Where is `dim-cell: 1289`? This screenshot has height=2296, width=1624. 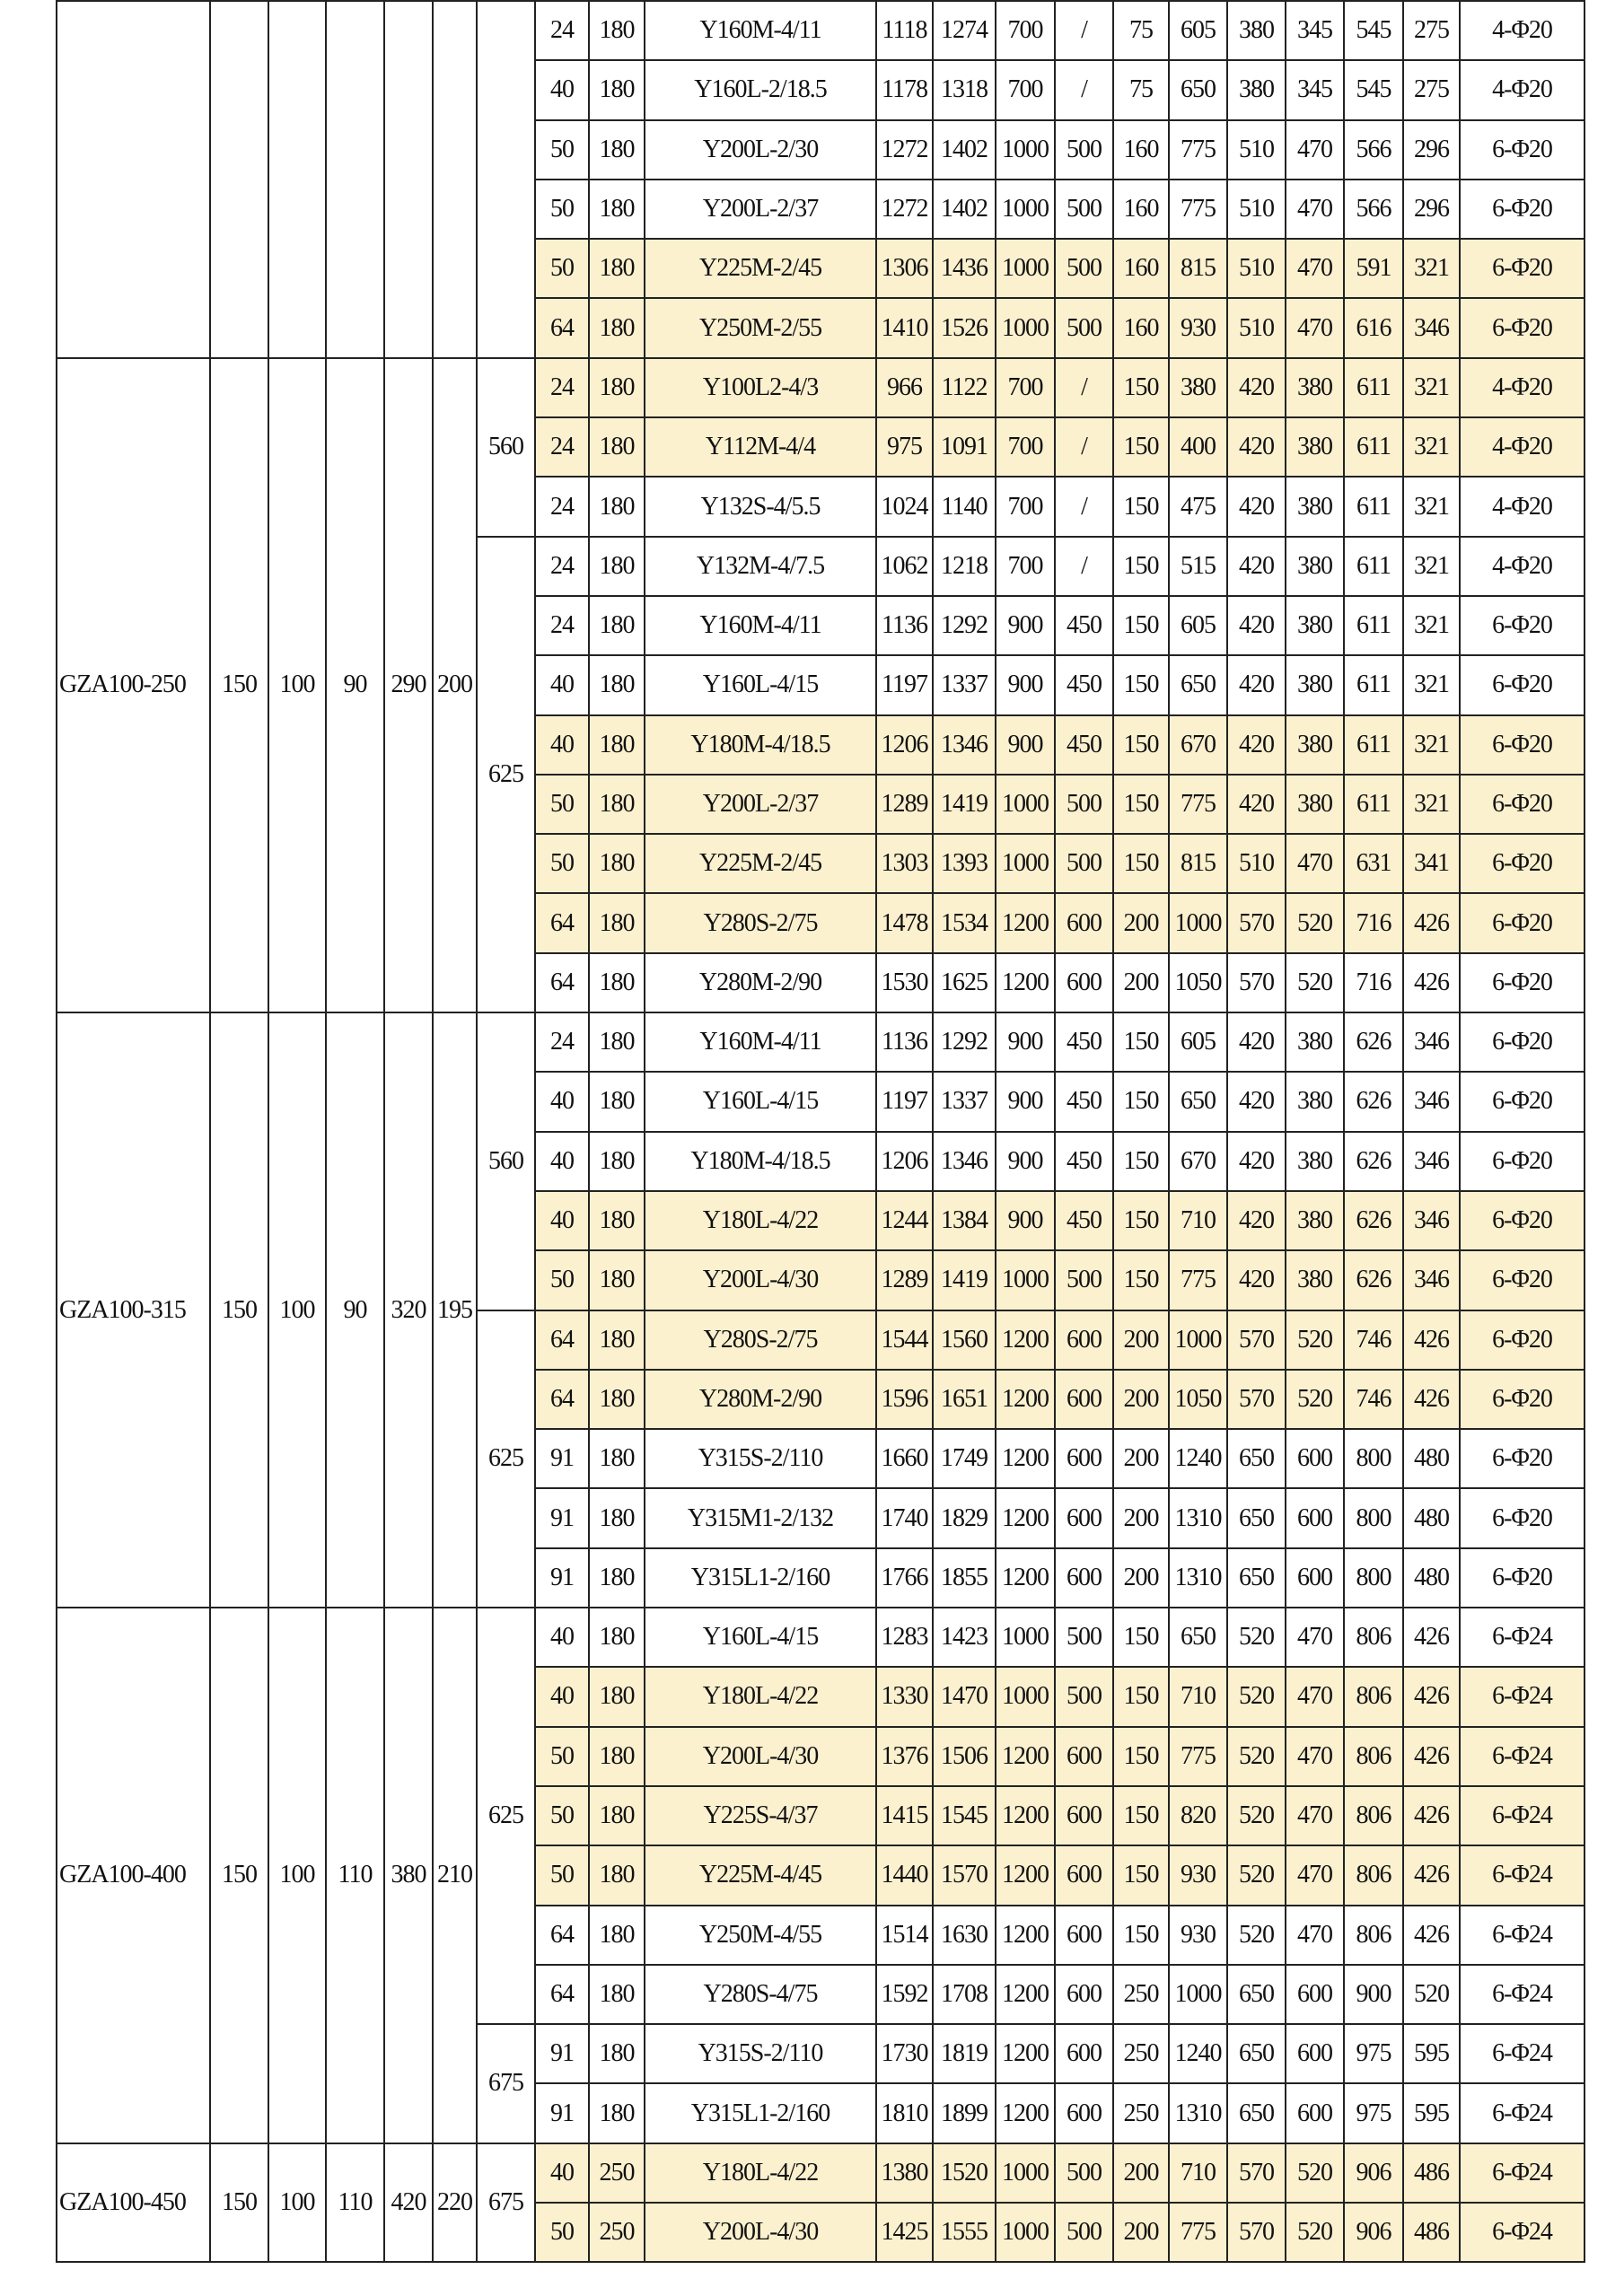
dim-cell: 1289 is located at coordinates (904, 1280).